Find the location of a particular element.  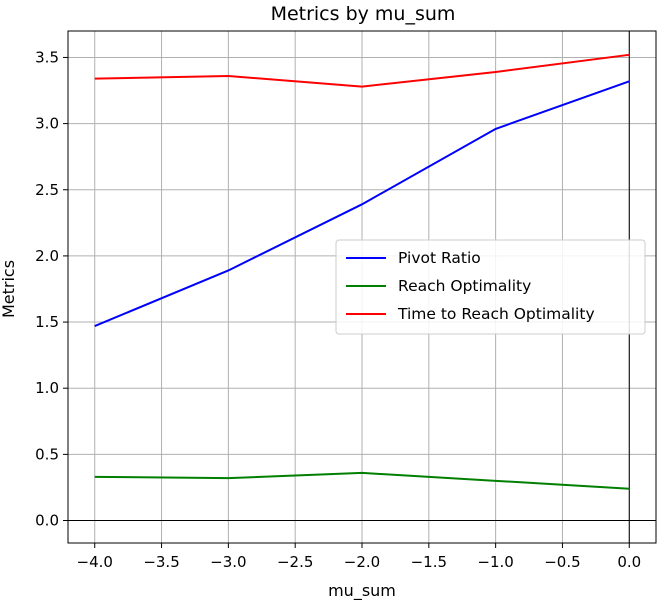

x-tick-label: −4.0 is located at coordinates (95, 562).